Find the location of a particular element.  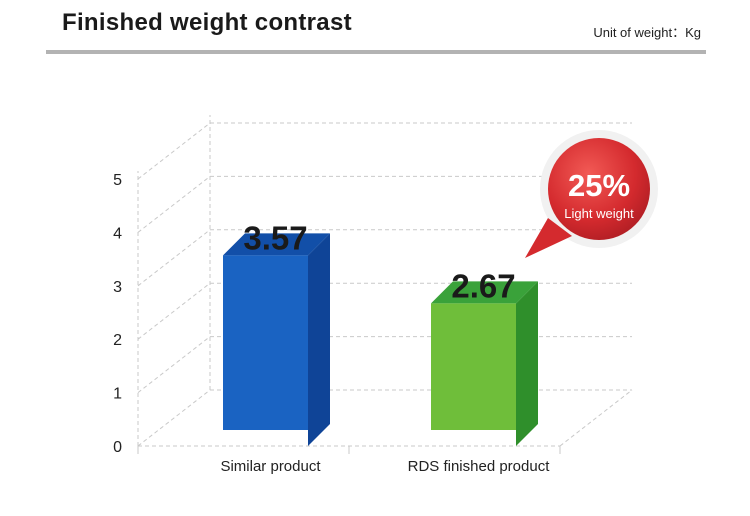

lightweight-callout-badge: 25% Light weight is located at coordinates (591, 194).